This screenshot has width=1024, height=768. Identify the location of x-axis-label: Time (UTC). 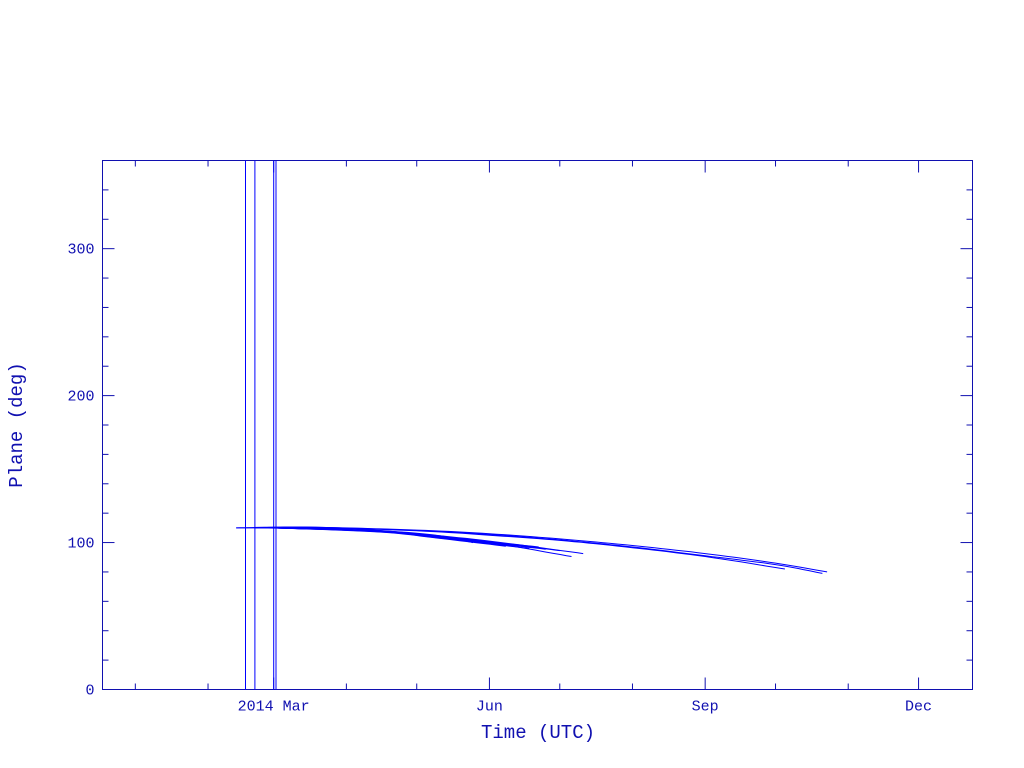
(538, 733).